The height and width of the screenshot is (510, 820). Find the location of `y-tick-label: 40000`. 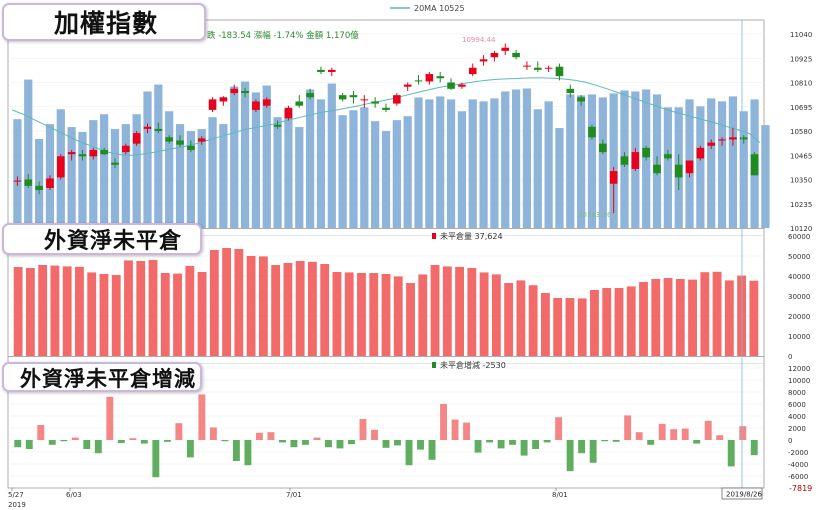

y-tick-label: 40000 is located at coordinates (799, 277).